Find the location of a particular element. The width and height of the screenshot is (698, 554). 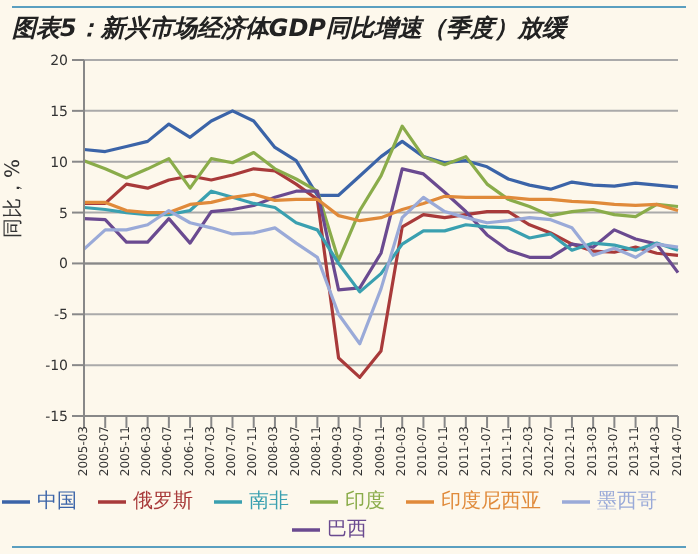

y-axis-title: 同比，% is located at coordinates (13, 198).